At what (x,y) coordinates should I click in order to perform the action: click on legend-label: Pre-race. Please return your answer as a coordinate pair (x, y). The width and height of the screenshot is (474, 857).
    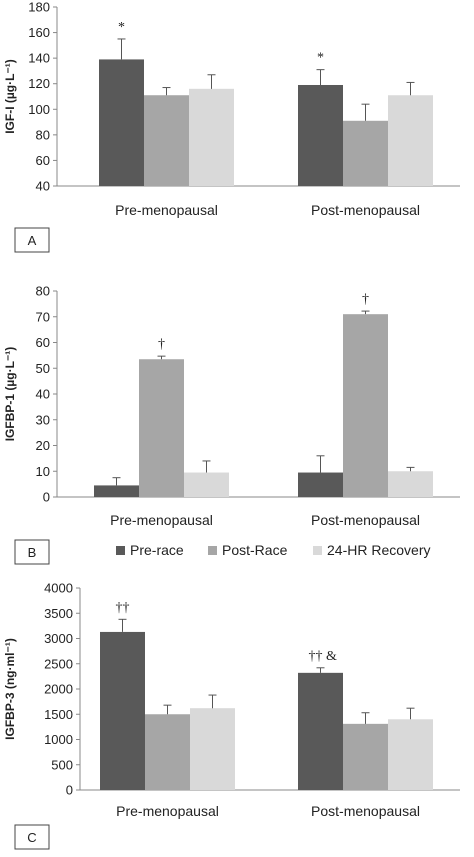
    Looking at the image, I should click on (157, 550).